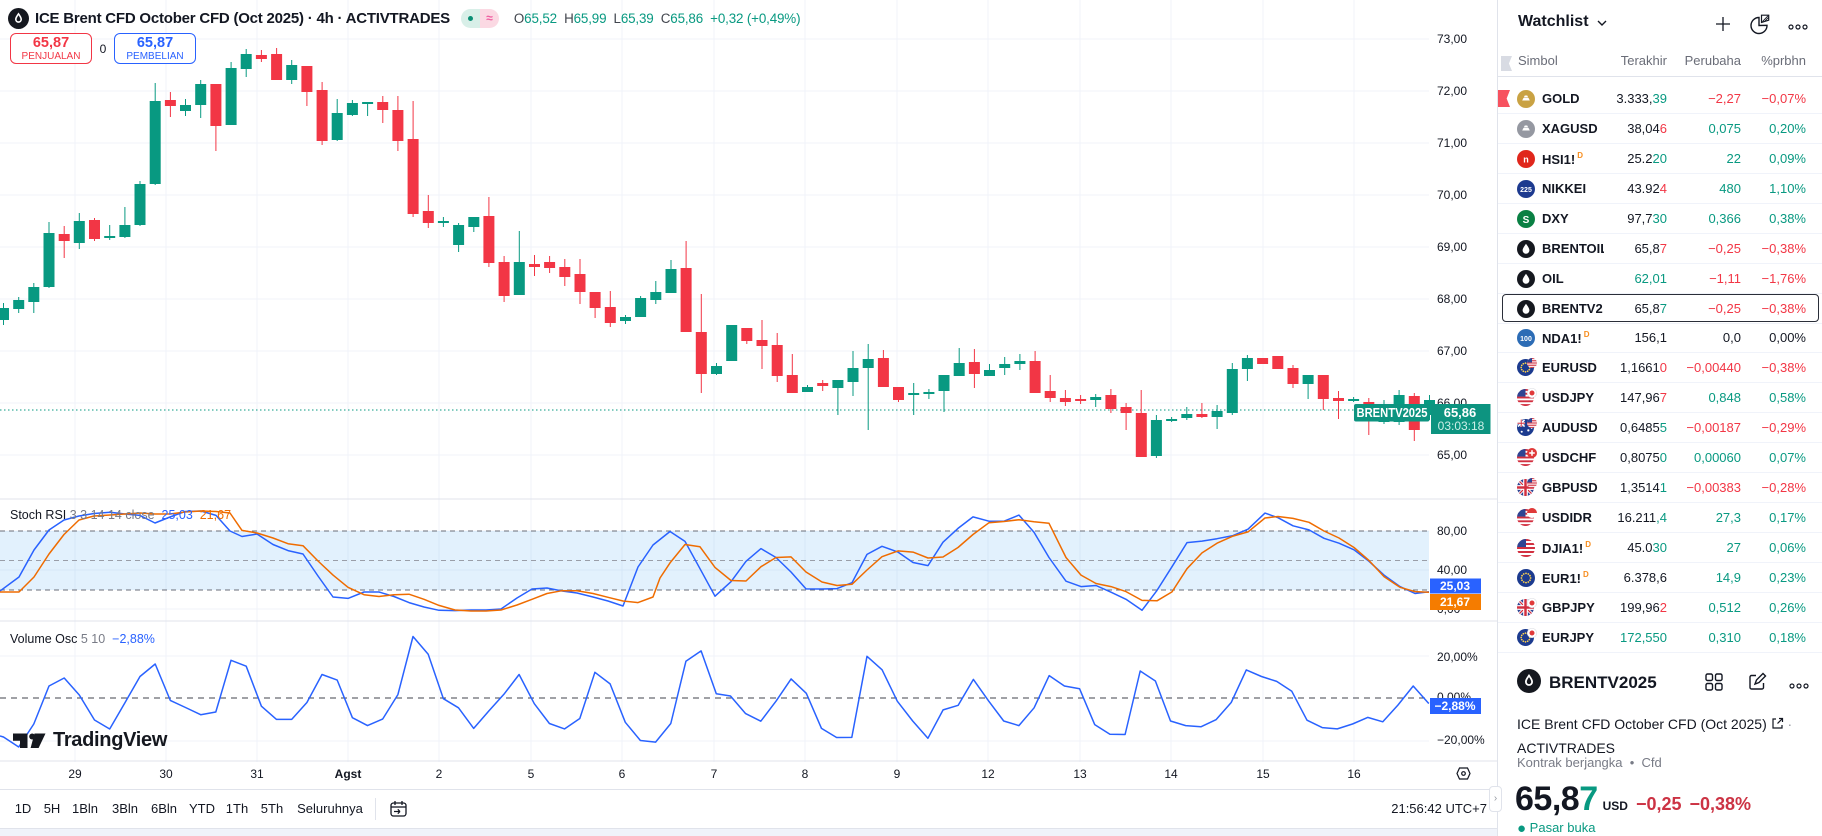  I want to click on svg-text: 72,00, so click(1452, 91).